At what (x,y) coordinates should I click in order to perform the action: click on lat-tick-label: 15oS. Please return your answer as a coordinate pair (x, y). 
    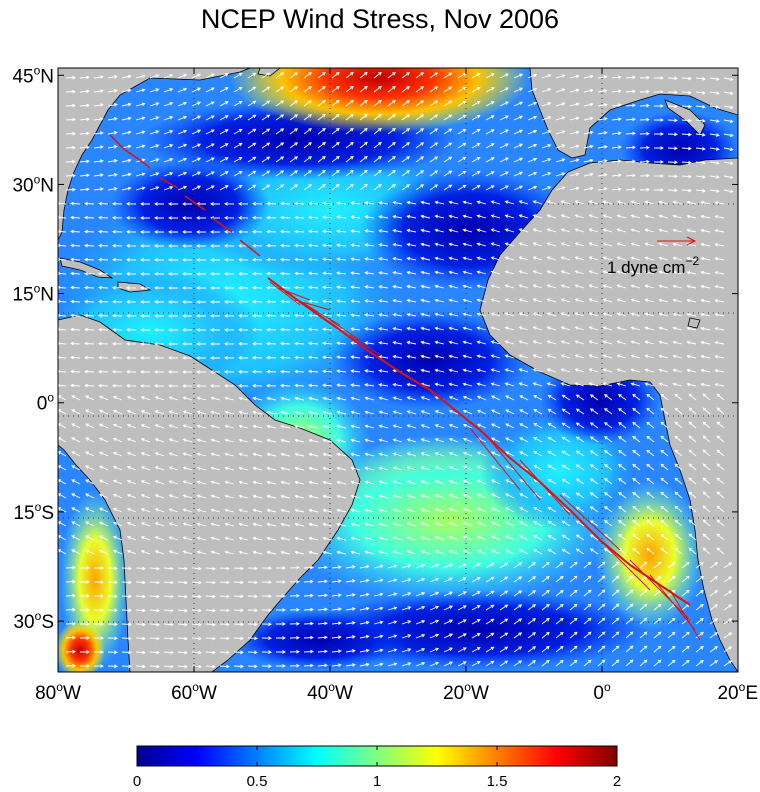
    Looking at the image, I should click on (33, 512).